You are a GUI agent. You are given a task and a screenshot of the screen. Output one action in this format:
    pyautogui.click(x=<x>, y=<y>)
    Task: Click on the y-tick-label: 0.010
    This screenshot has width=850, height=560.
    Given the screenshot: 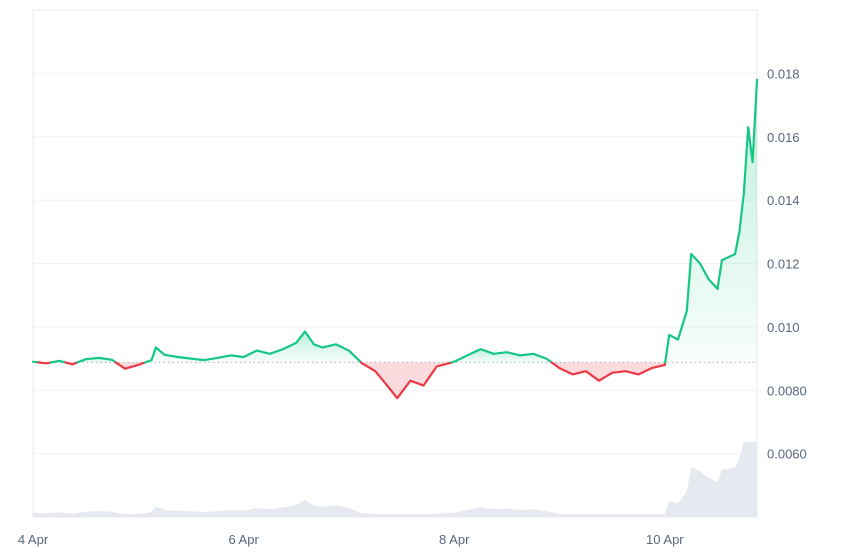 What is the action you would take?
    pyautogui.click(x=783, y=327)
    